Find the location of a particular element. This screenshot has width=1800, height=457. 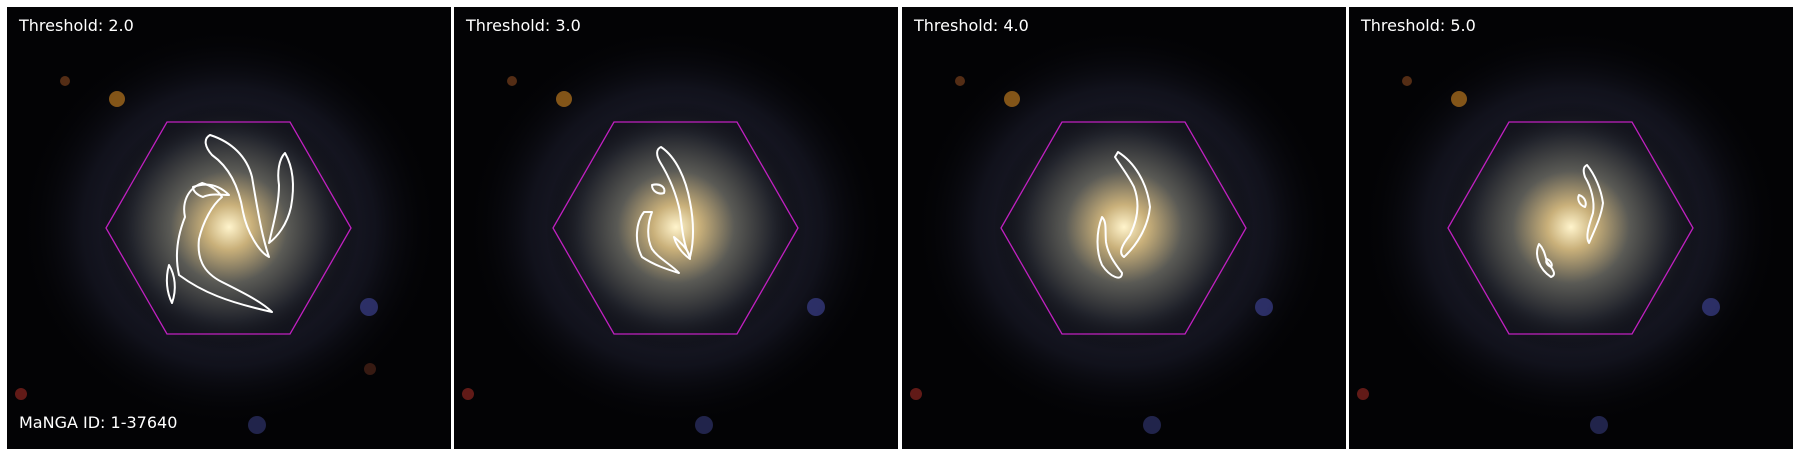

threshold-label: Threshold: 3.0 is located at coordinates (523, 25).